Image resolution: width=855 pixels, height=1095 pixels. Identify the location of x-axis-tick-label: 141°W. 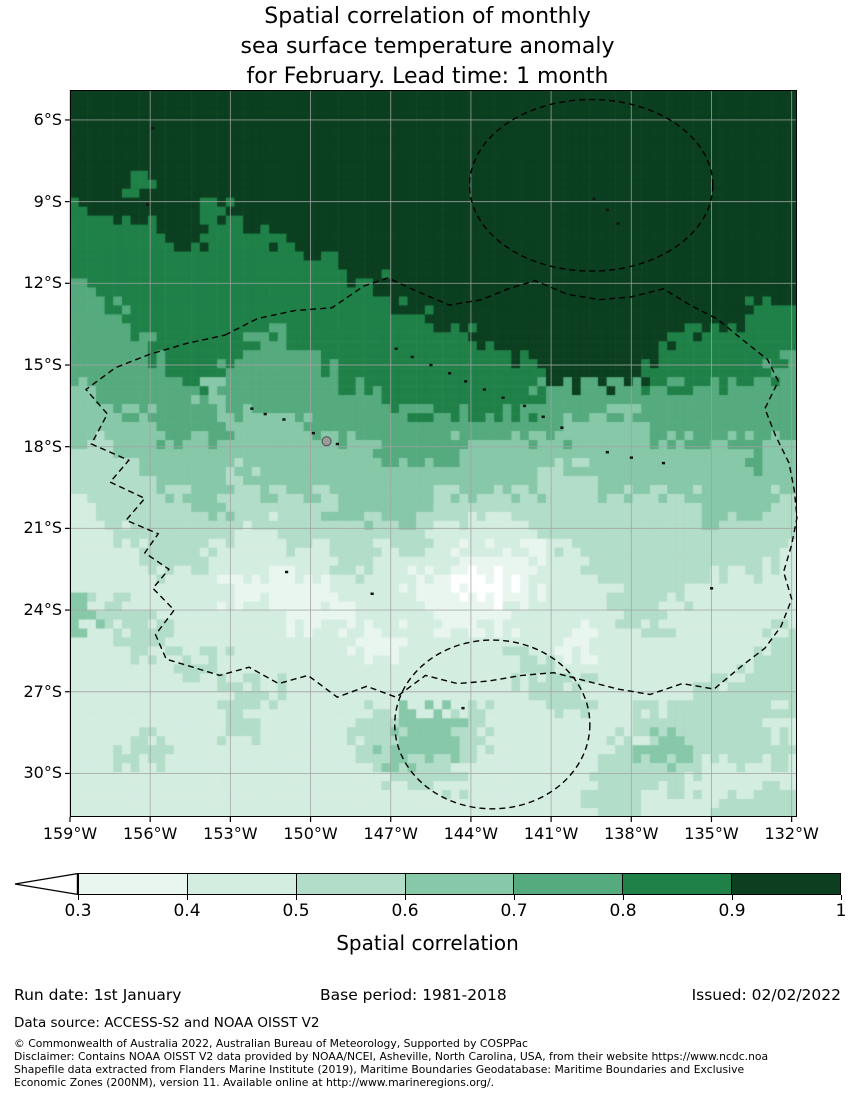
(551, 833).